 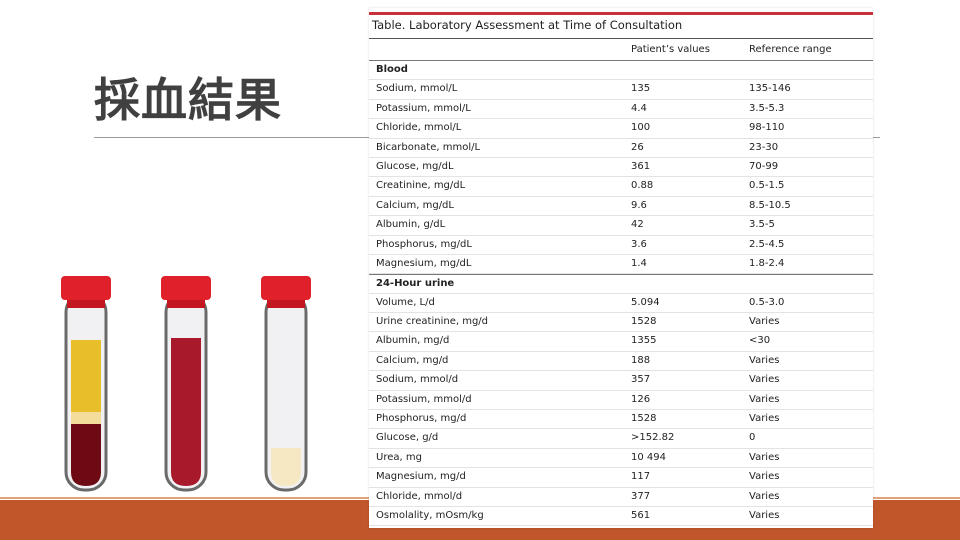 I want to click on reference-range: 8.5-10.5, so click(x=770, y=205).